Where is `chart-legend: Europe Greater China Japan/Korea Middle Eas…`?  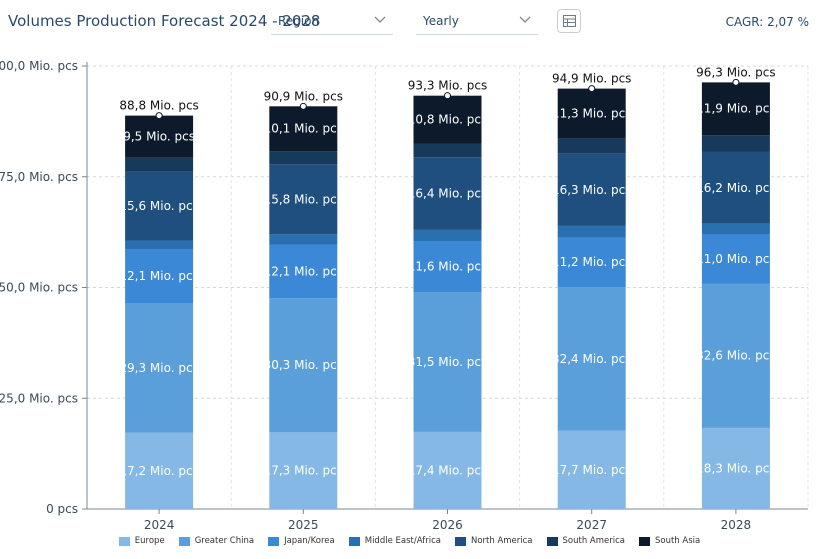
chart-legend: Europe Greater China Japan/Korea Middle Eas… is located at coordinates (409, 541).